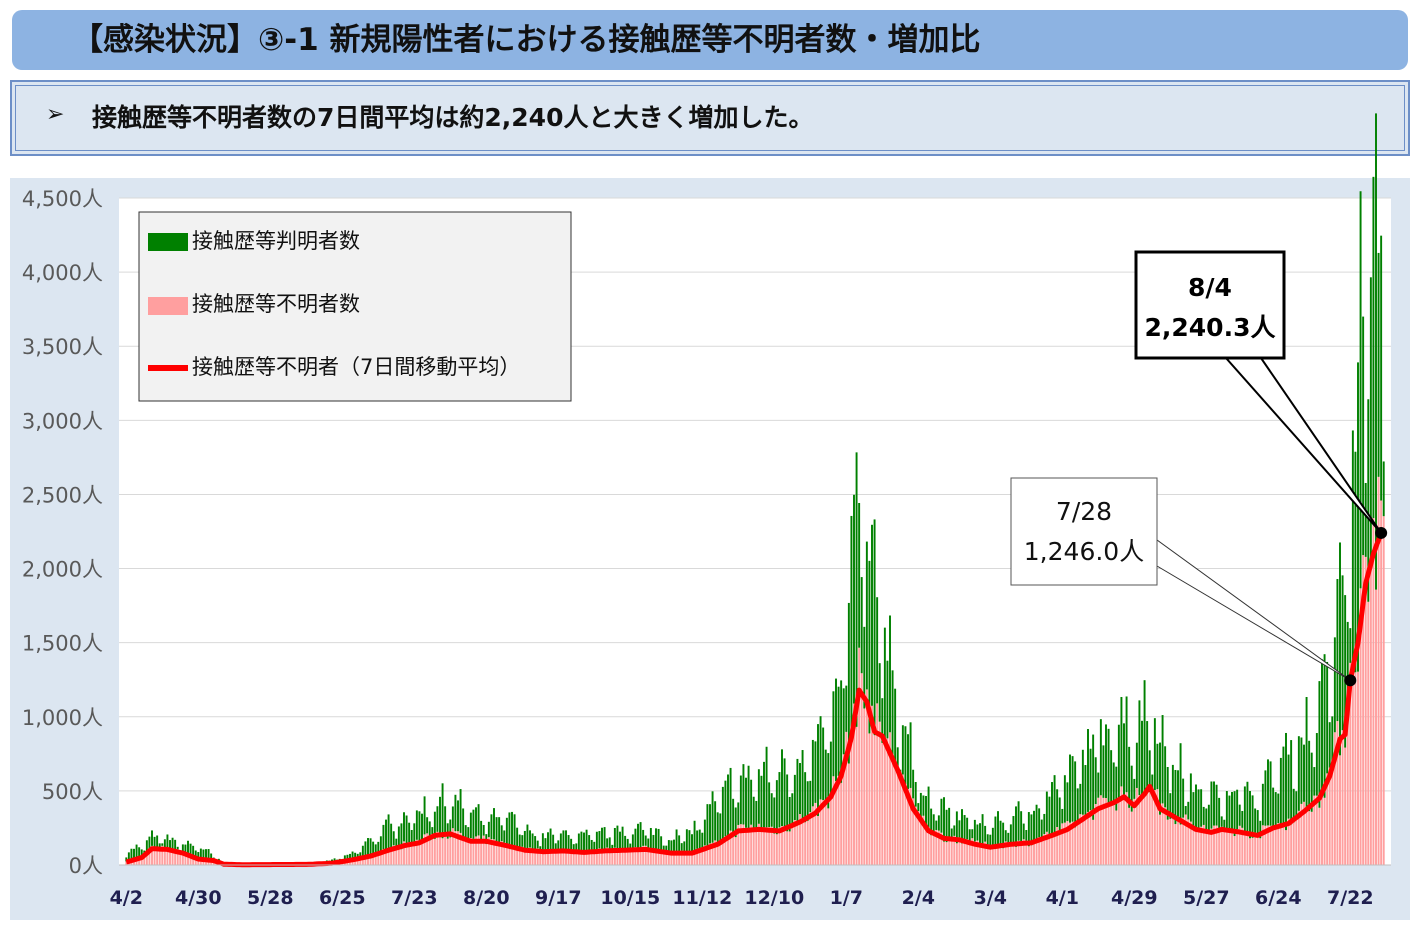 The height and width of the screenshot is (926, 1419). I want to click on legend: 接触歴等判明者数 接触歴等不明者数 接触歴等不明者（7日間移動平均）, so click(355, 306).